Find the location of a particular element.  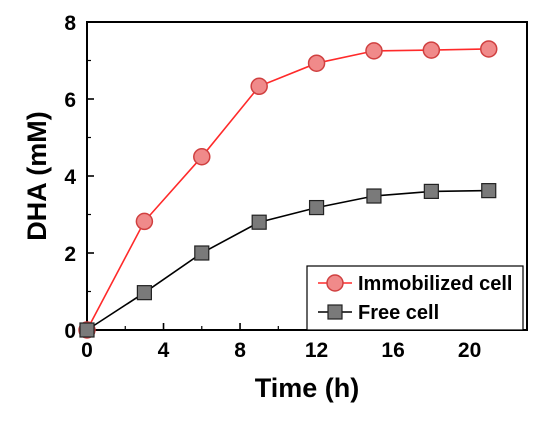

y-axis-title: DHA (mM) is located at coordinates (37, 175).